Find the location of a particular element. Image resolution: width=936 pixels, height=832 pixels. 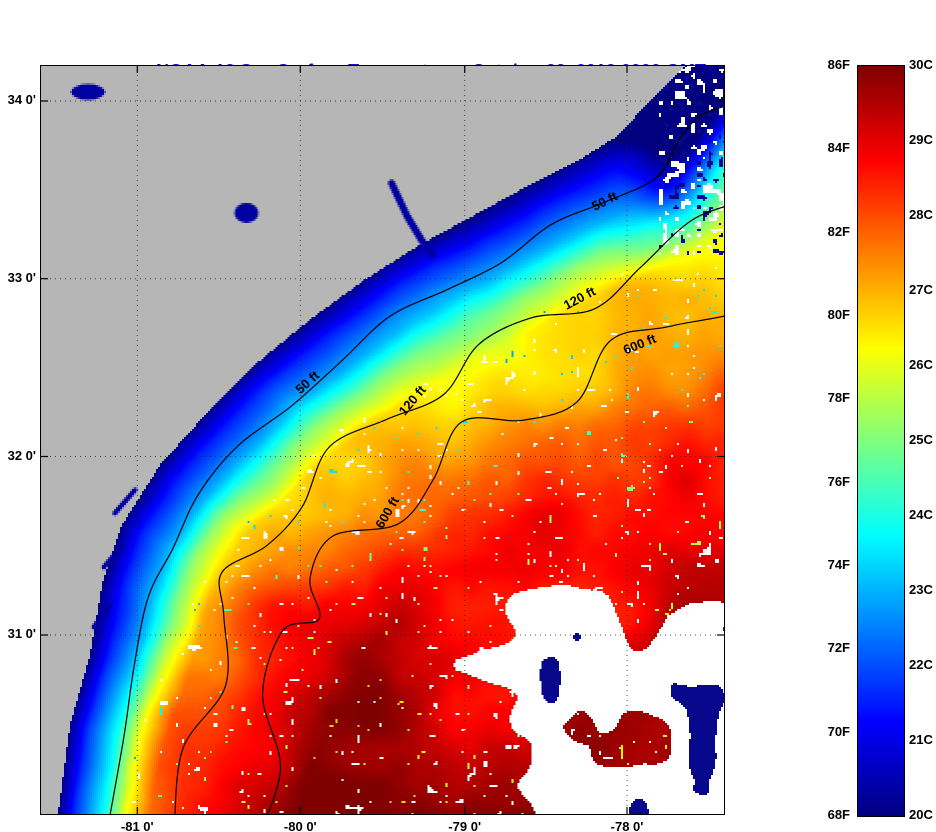

colorbar-celsius-label: 28C is located at coordinates (921, 214).